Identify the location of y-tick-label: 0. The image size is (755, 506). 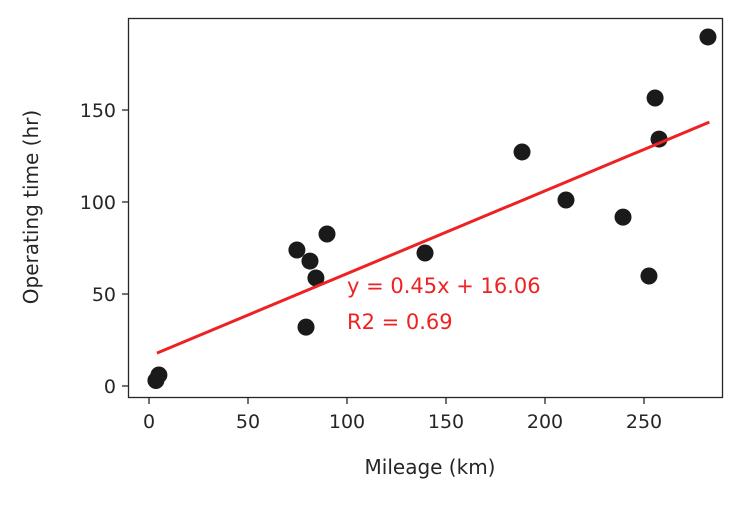
(110, 387).